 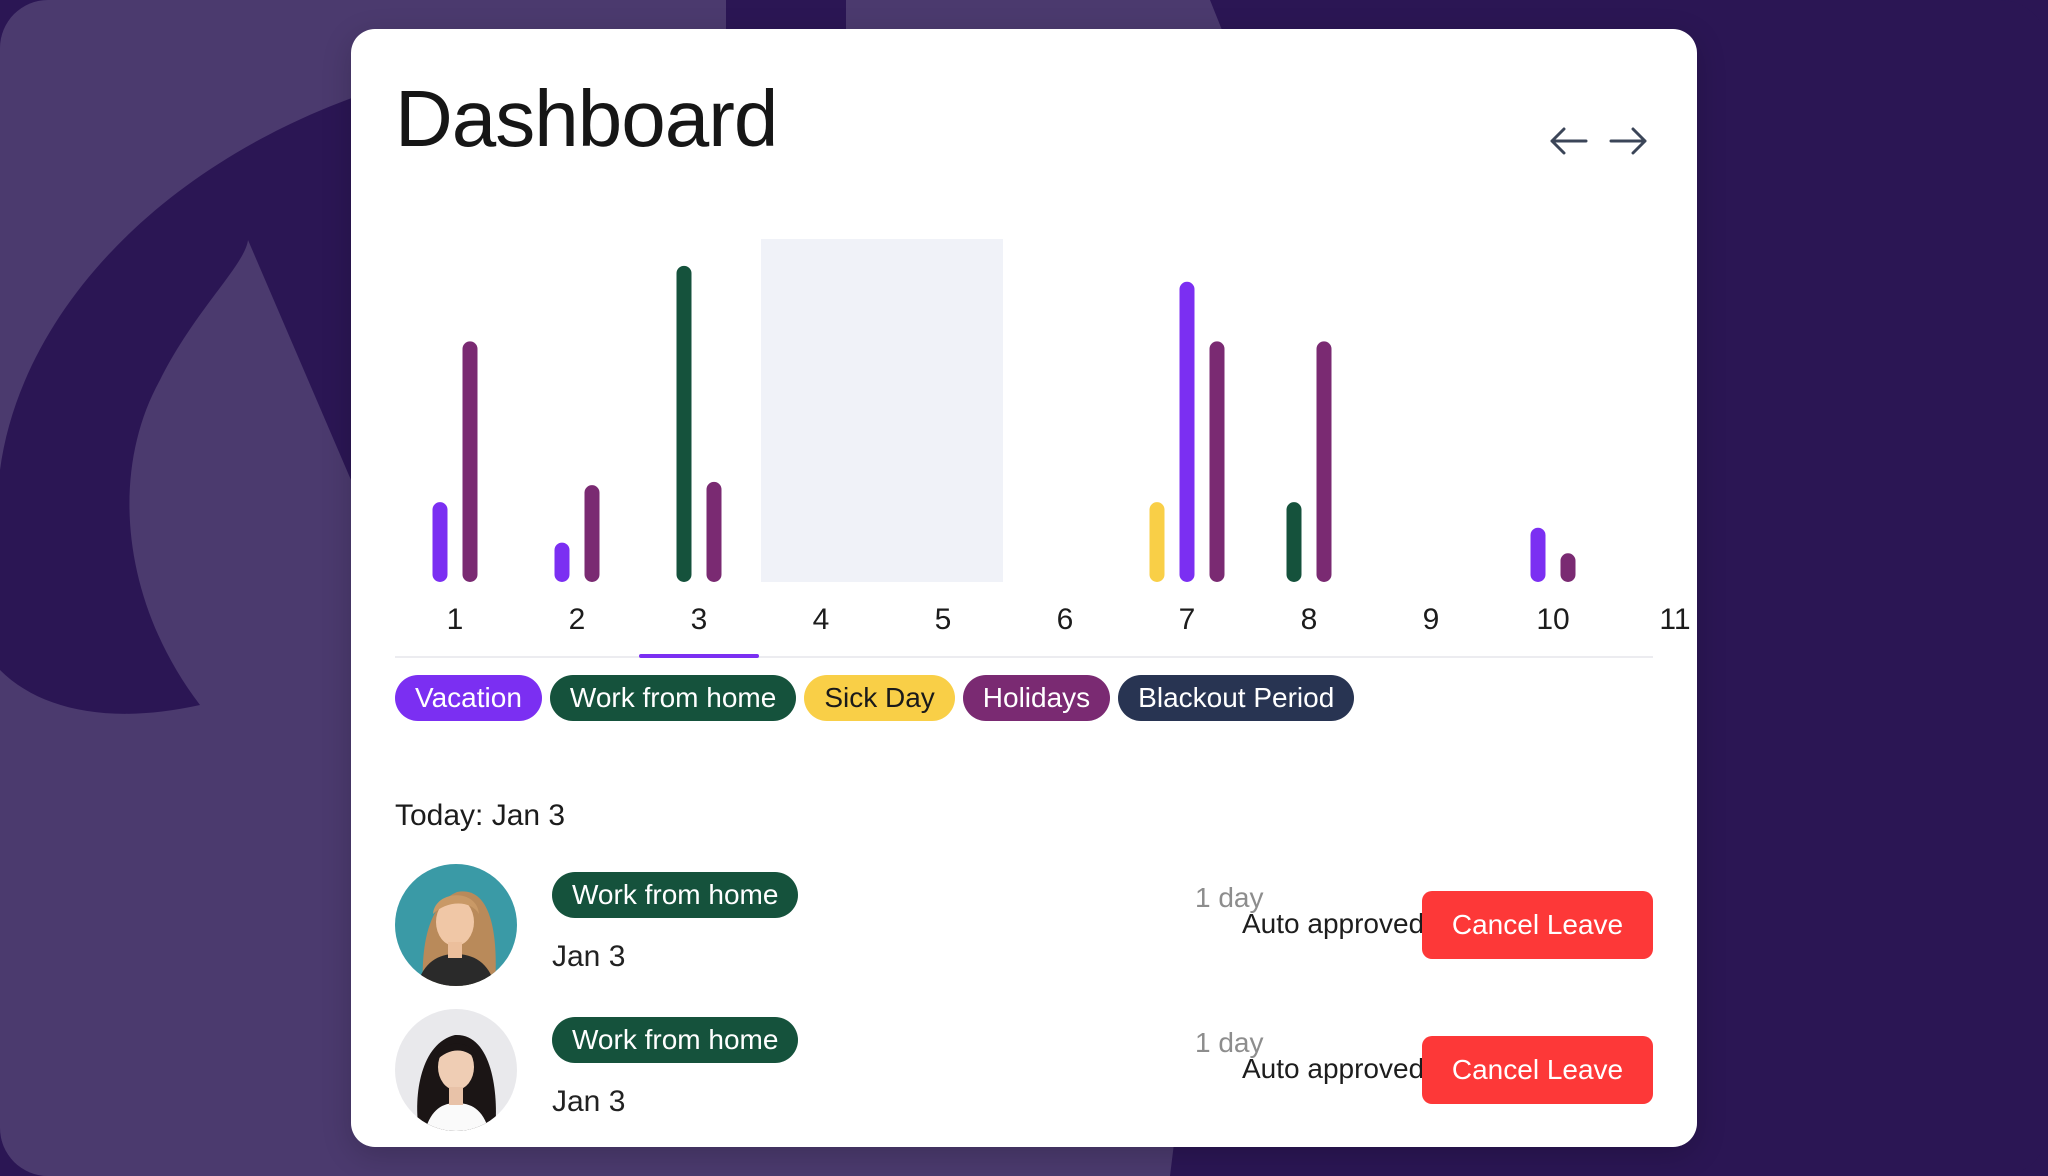 What do you see at coordinates (586, 118) in the screenshot?
I see `page-title: Dashboard` at bounding box center [586, 118].